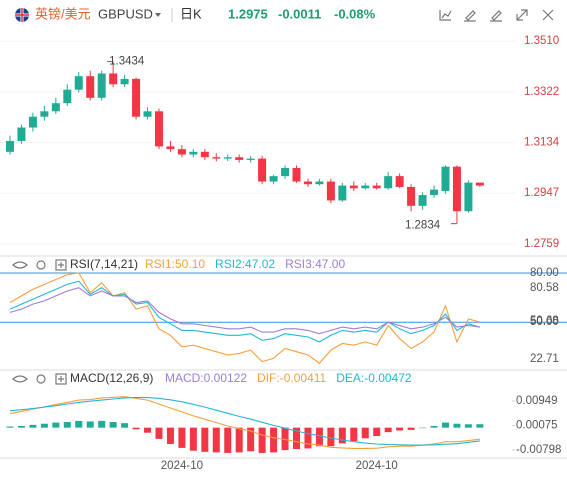 This screenshot has width=567, height=479. Describe the element at coordinates (537, 401) in the screenshot. I see `y-tick-label: 0.00949` at that location.